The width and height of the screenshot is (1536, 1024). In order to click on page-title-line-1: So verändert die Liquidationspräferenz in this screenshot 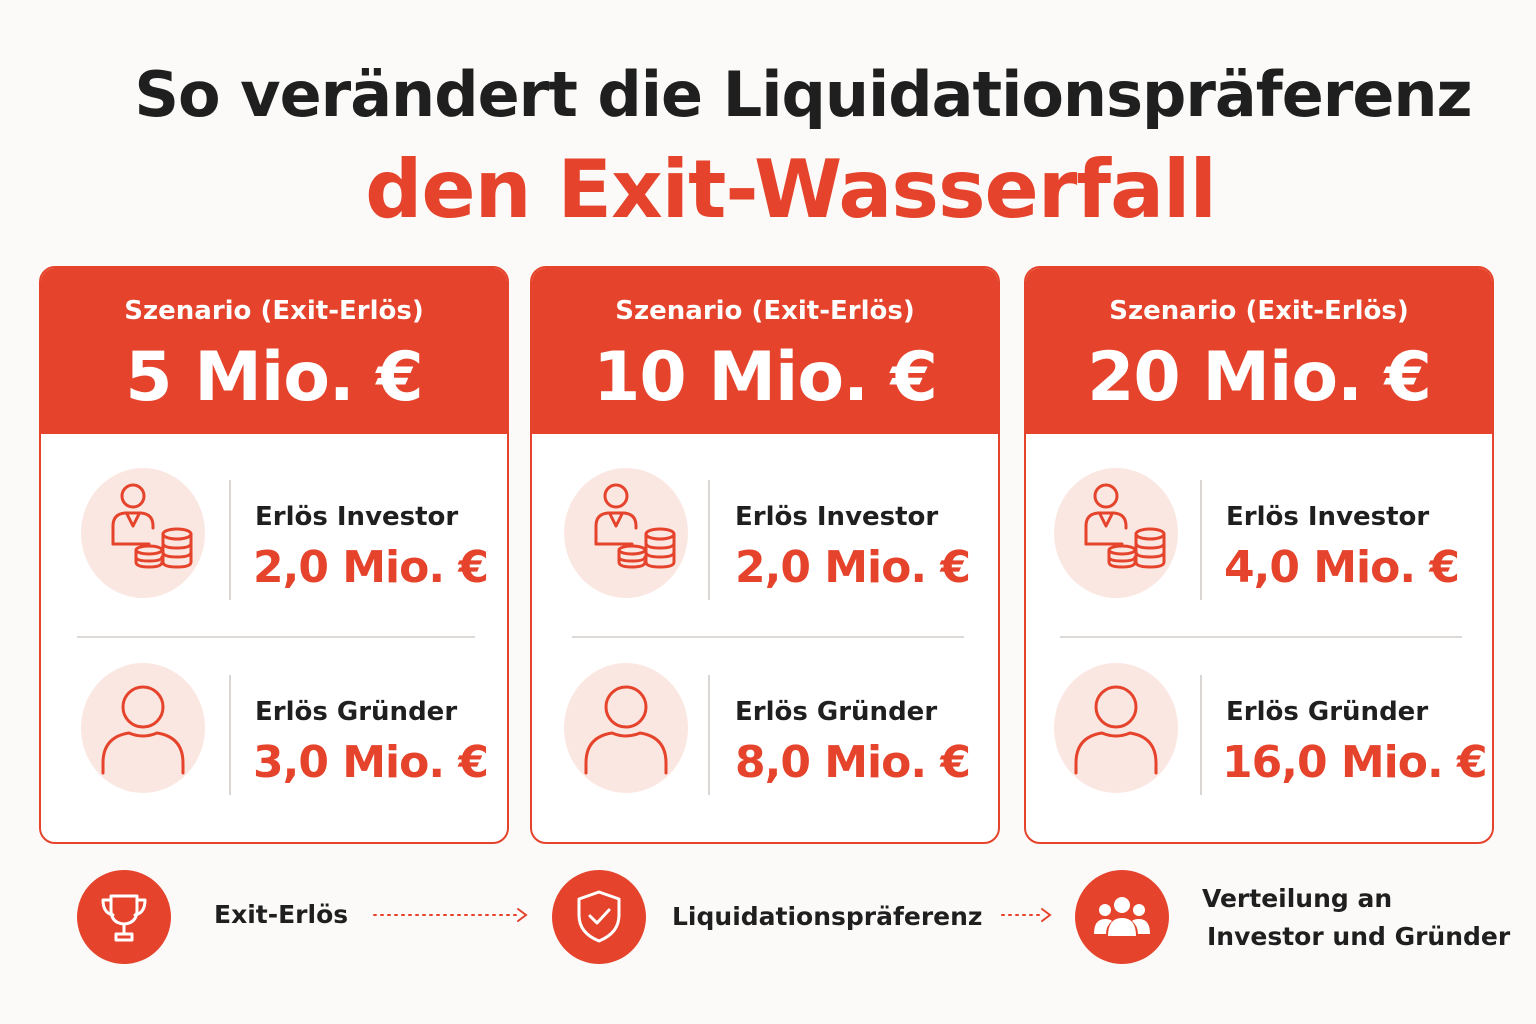, I will do `click(768, 95)`.